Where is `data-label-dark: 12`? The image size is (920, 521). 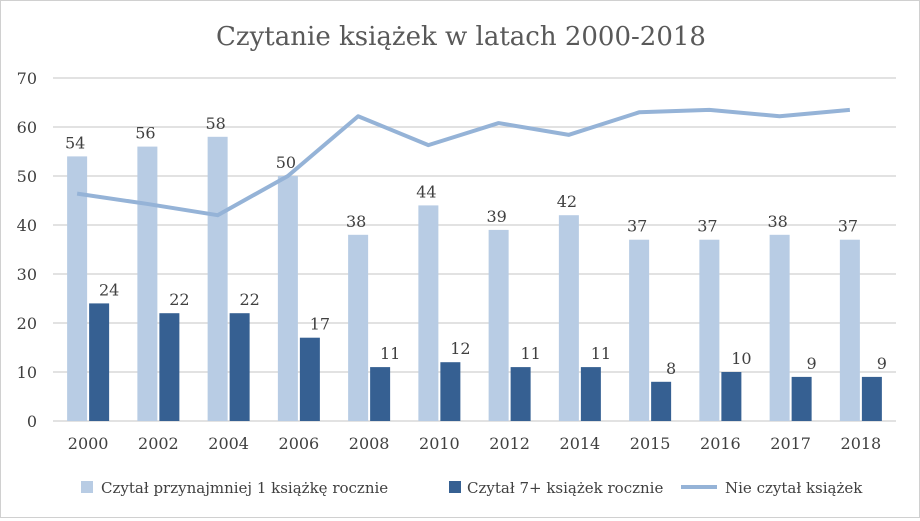 data-label-dark: 12 is located at coordinates (460, 348).